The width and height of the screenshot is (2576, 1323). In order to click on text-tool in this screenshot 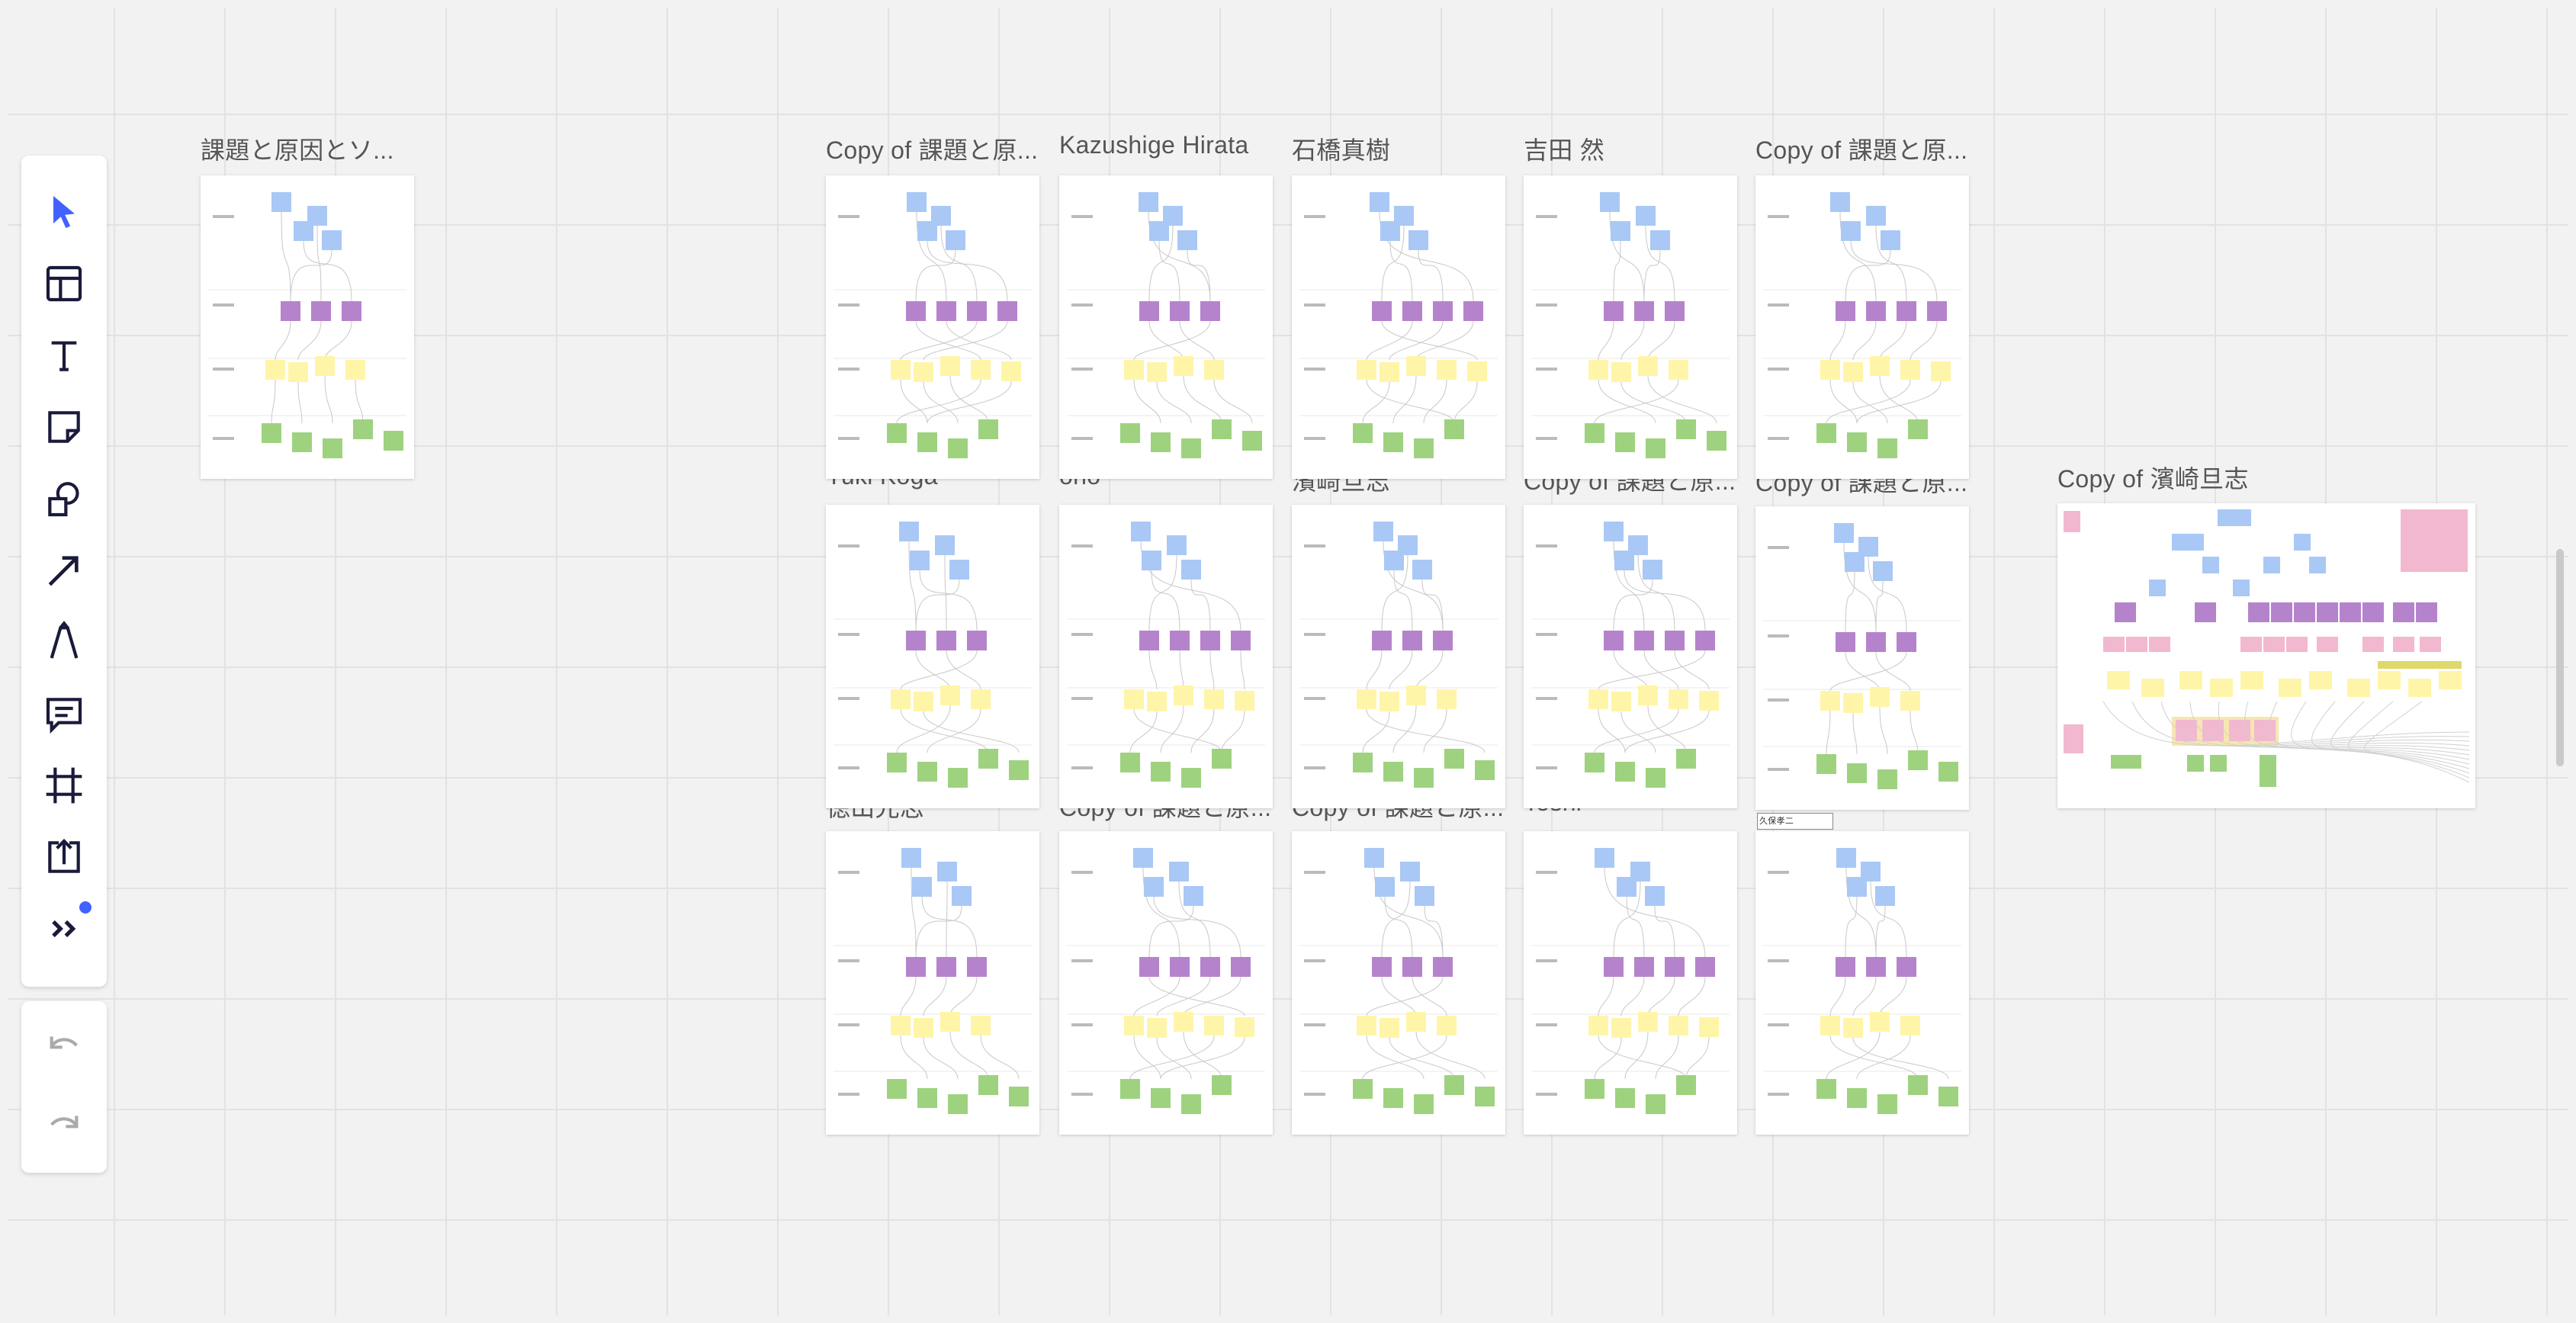, I will do `click(64, 355)`.